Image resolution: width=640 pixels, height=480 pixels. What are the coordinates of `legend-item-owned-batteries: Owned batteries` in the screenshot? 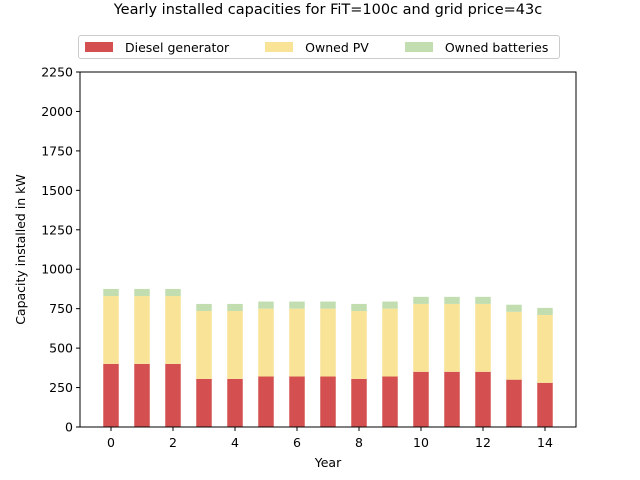 It's located at (474, 47).